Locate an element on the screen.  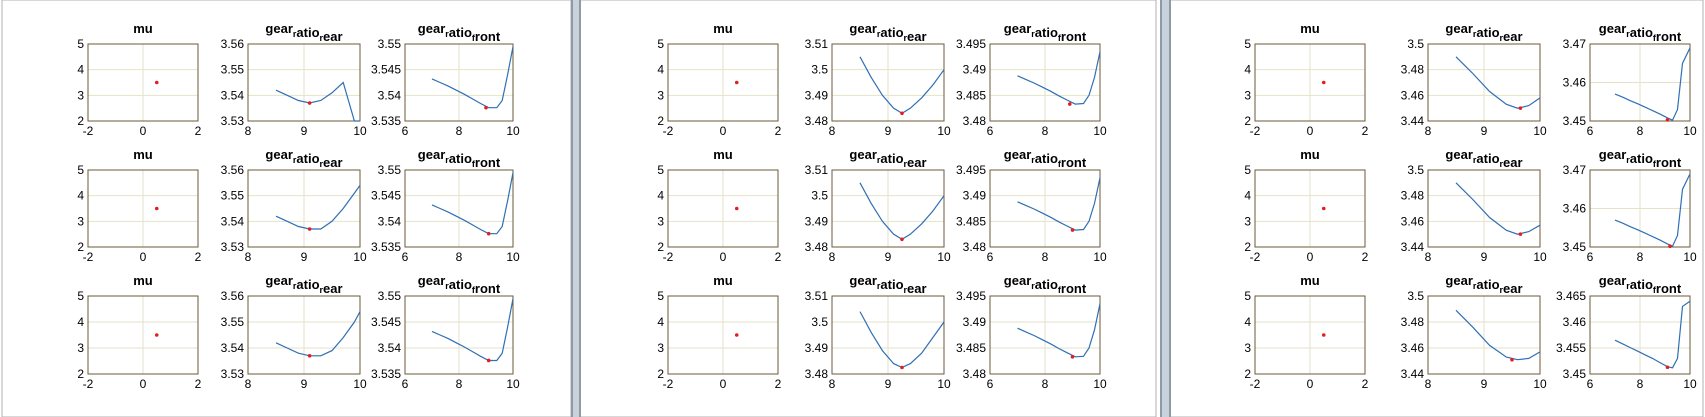
y-tick-label: 3.51 is located at coordinates (817, 170).